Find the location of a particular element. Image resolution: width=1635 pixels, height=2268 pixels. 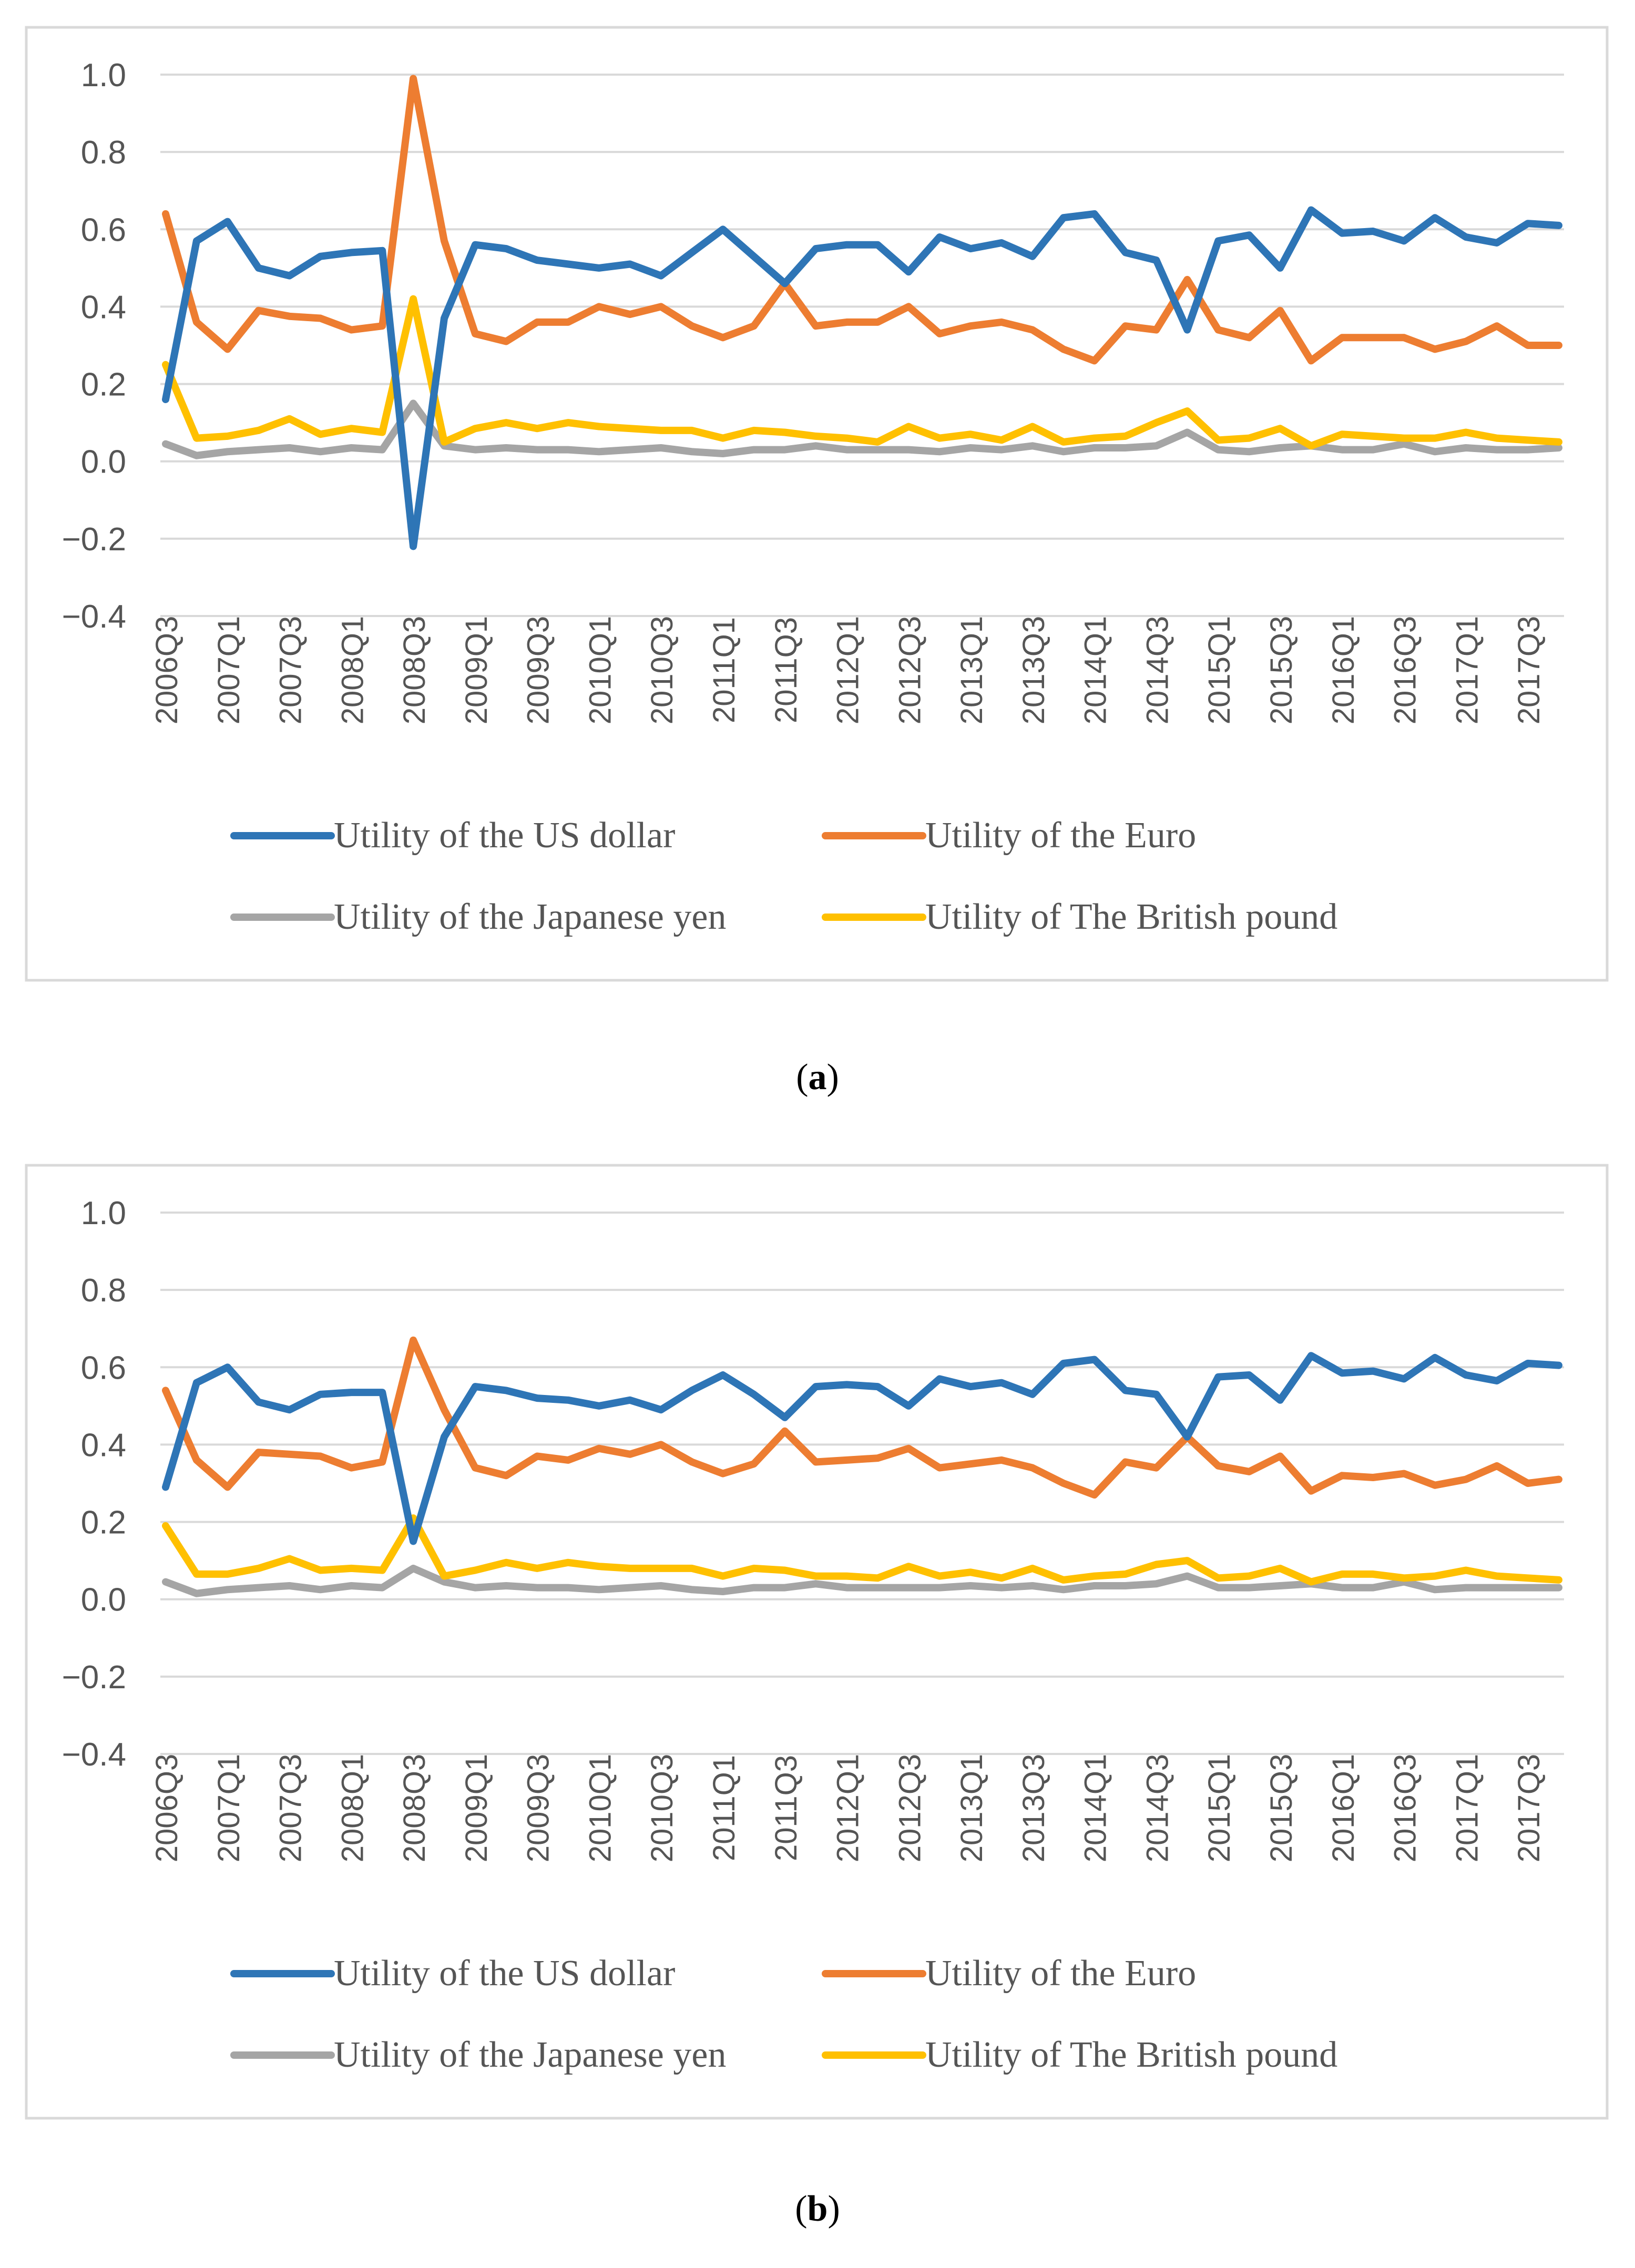

series-lines is located at coordinates (862, 1466).